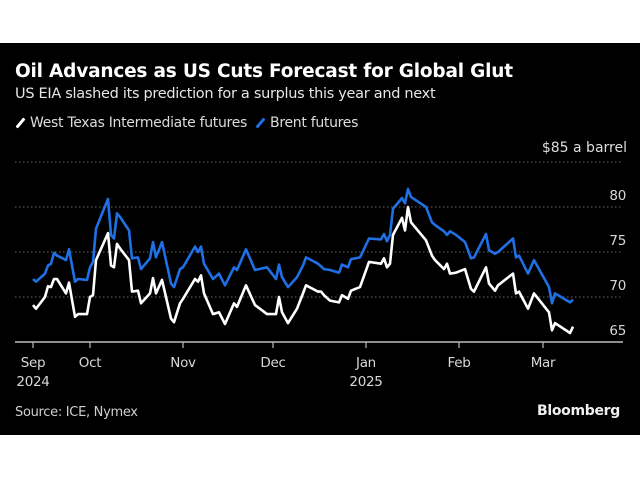 The image size is (640, 480). What do you see at coordinates (617, 286) in the screenshot?
I see `y-tick-label: 70` at bounding box center [617, 286].